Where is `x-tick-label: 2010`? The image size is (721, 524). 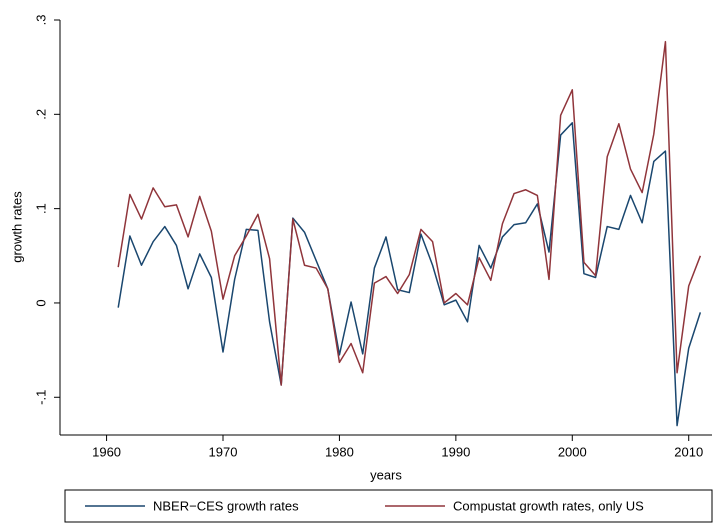 x-tick-label: 2010 is located at coordinates (688, 451).